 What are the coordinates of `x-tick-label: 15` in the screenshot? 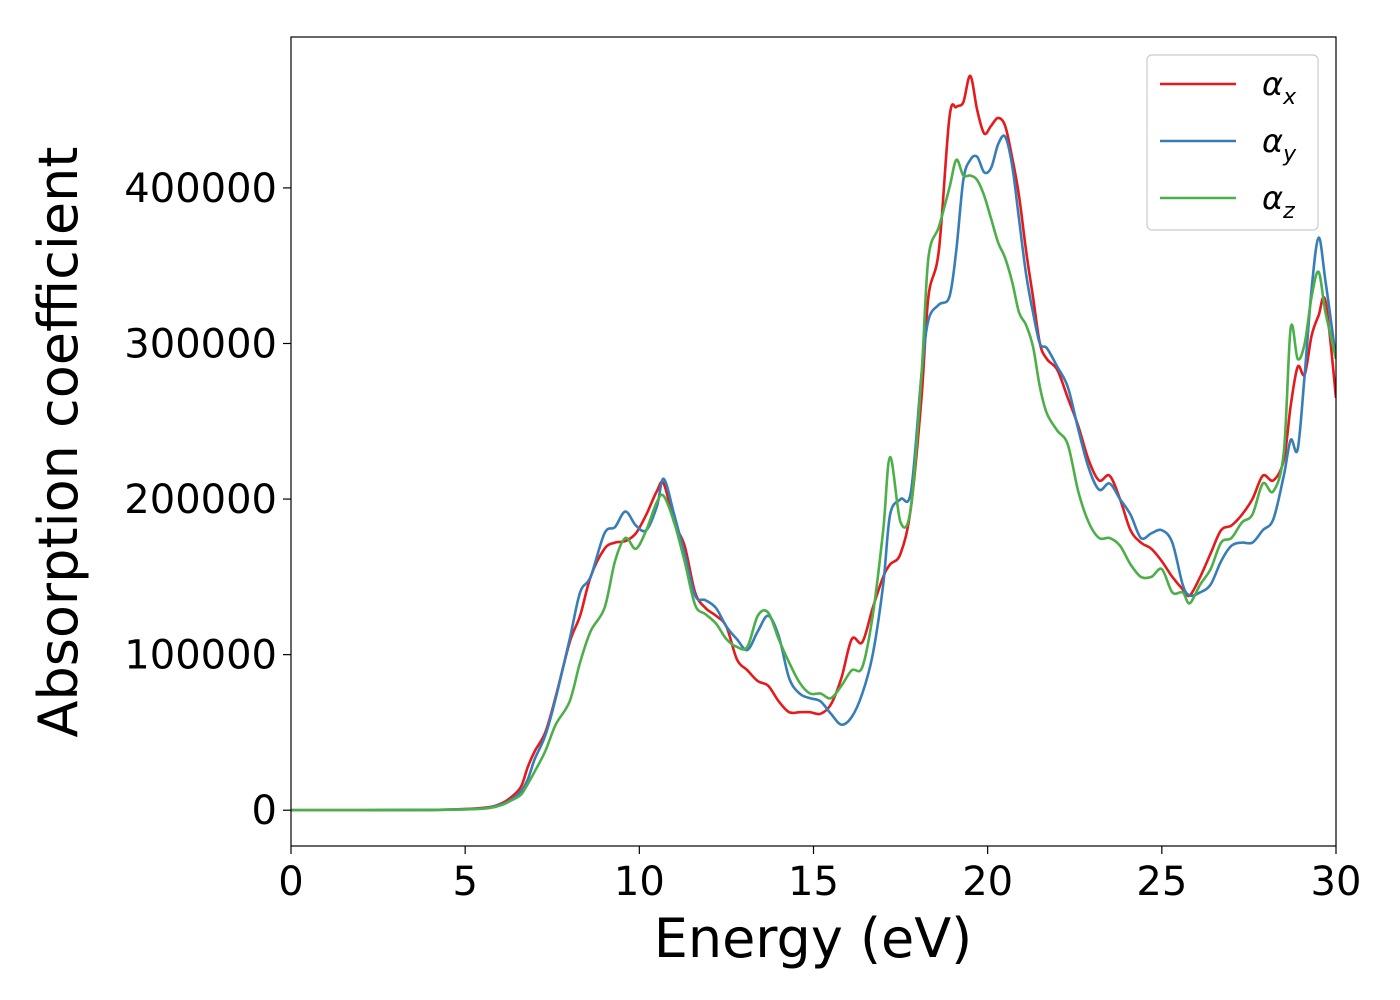 It's located at (813, 882).